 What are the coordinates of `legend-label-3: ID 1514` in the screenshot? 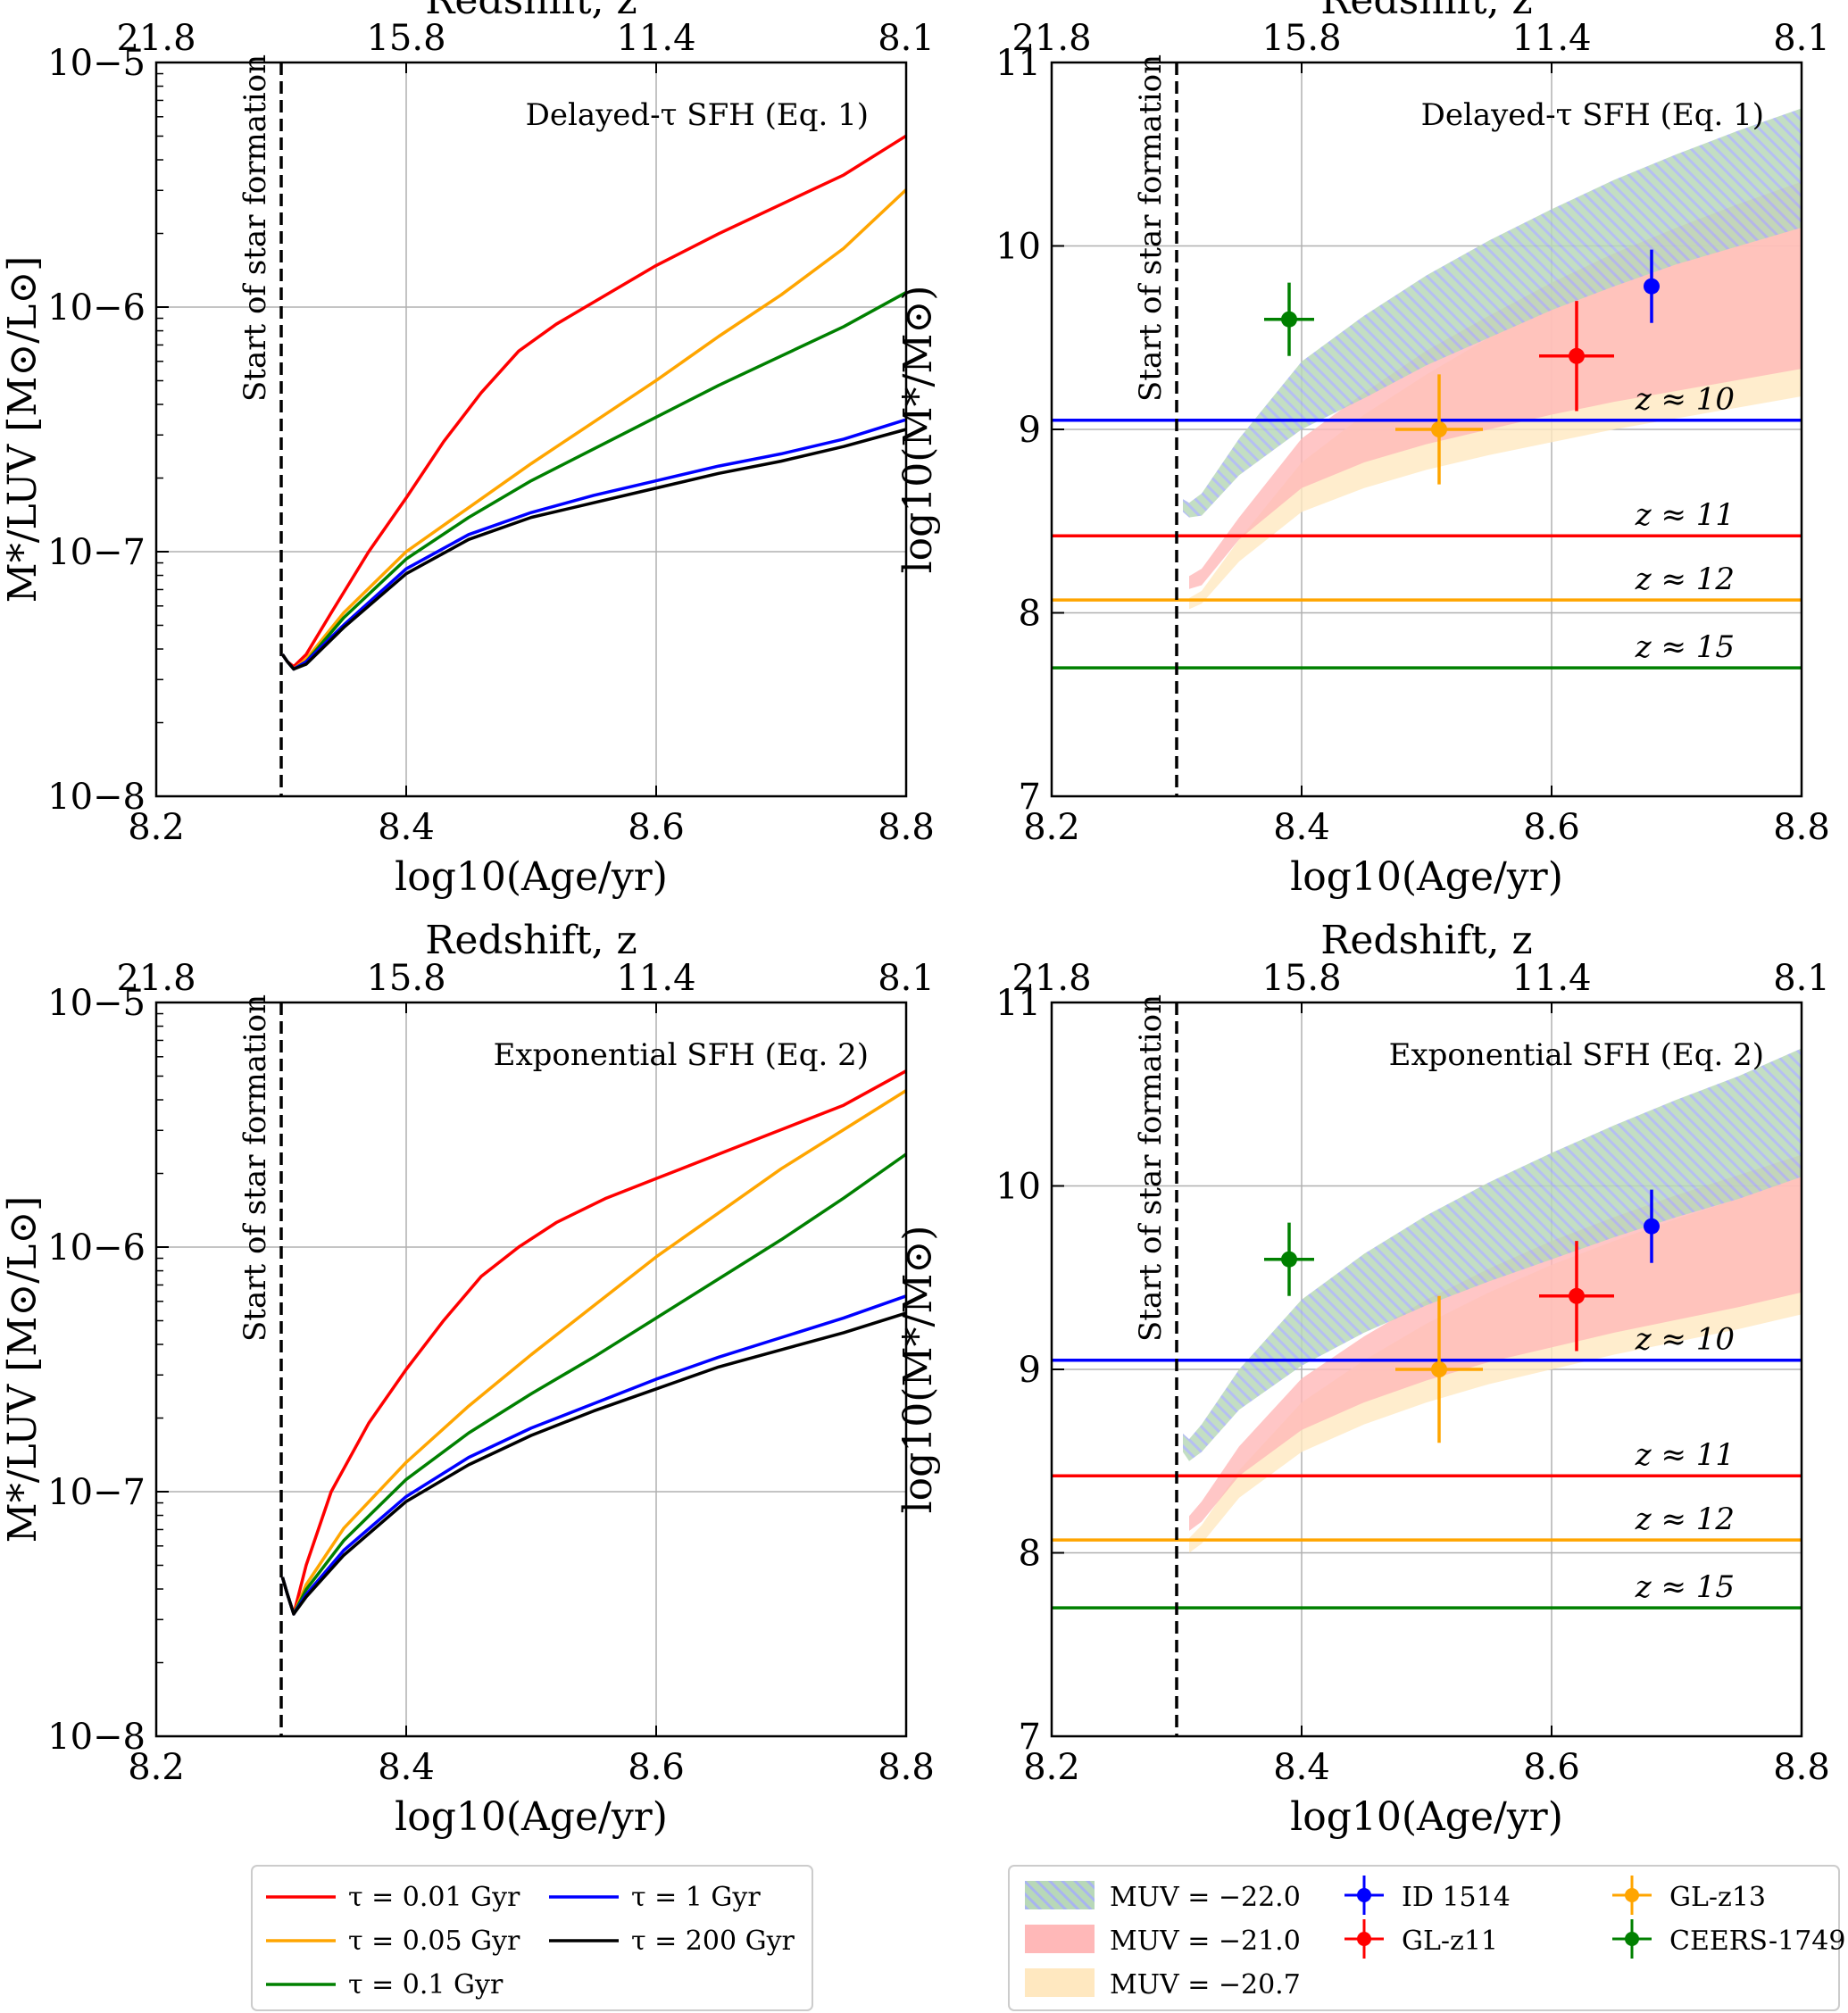 It's located at (1456, 1897).